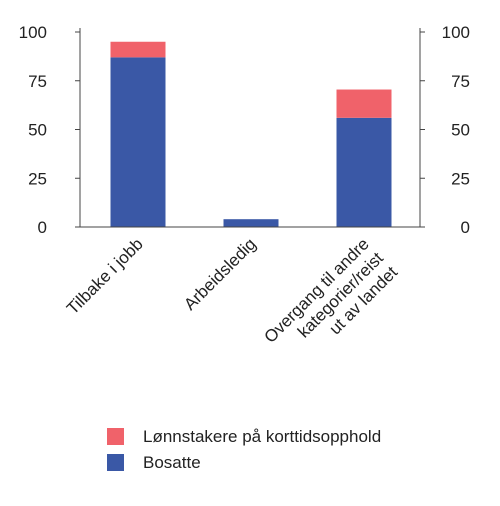 The width and height of the screenshot is (500, 506). I want to click on category-label-0-line-0: Tilbake i jobb, so click(105, 276).